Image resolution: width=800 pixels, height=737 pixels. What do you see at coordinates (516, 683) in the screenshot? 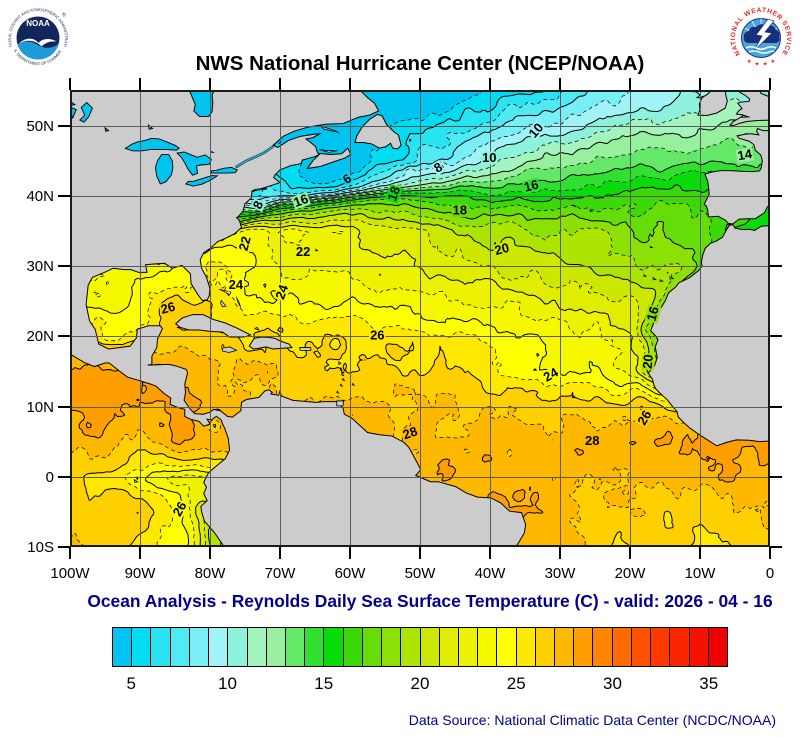
I see `colorbar-tick-label: 25` at bounding box center [516, 683].